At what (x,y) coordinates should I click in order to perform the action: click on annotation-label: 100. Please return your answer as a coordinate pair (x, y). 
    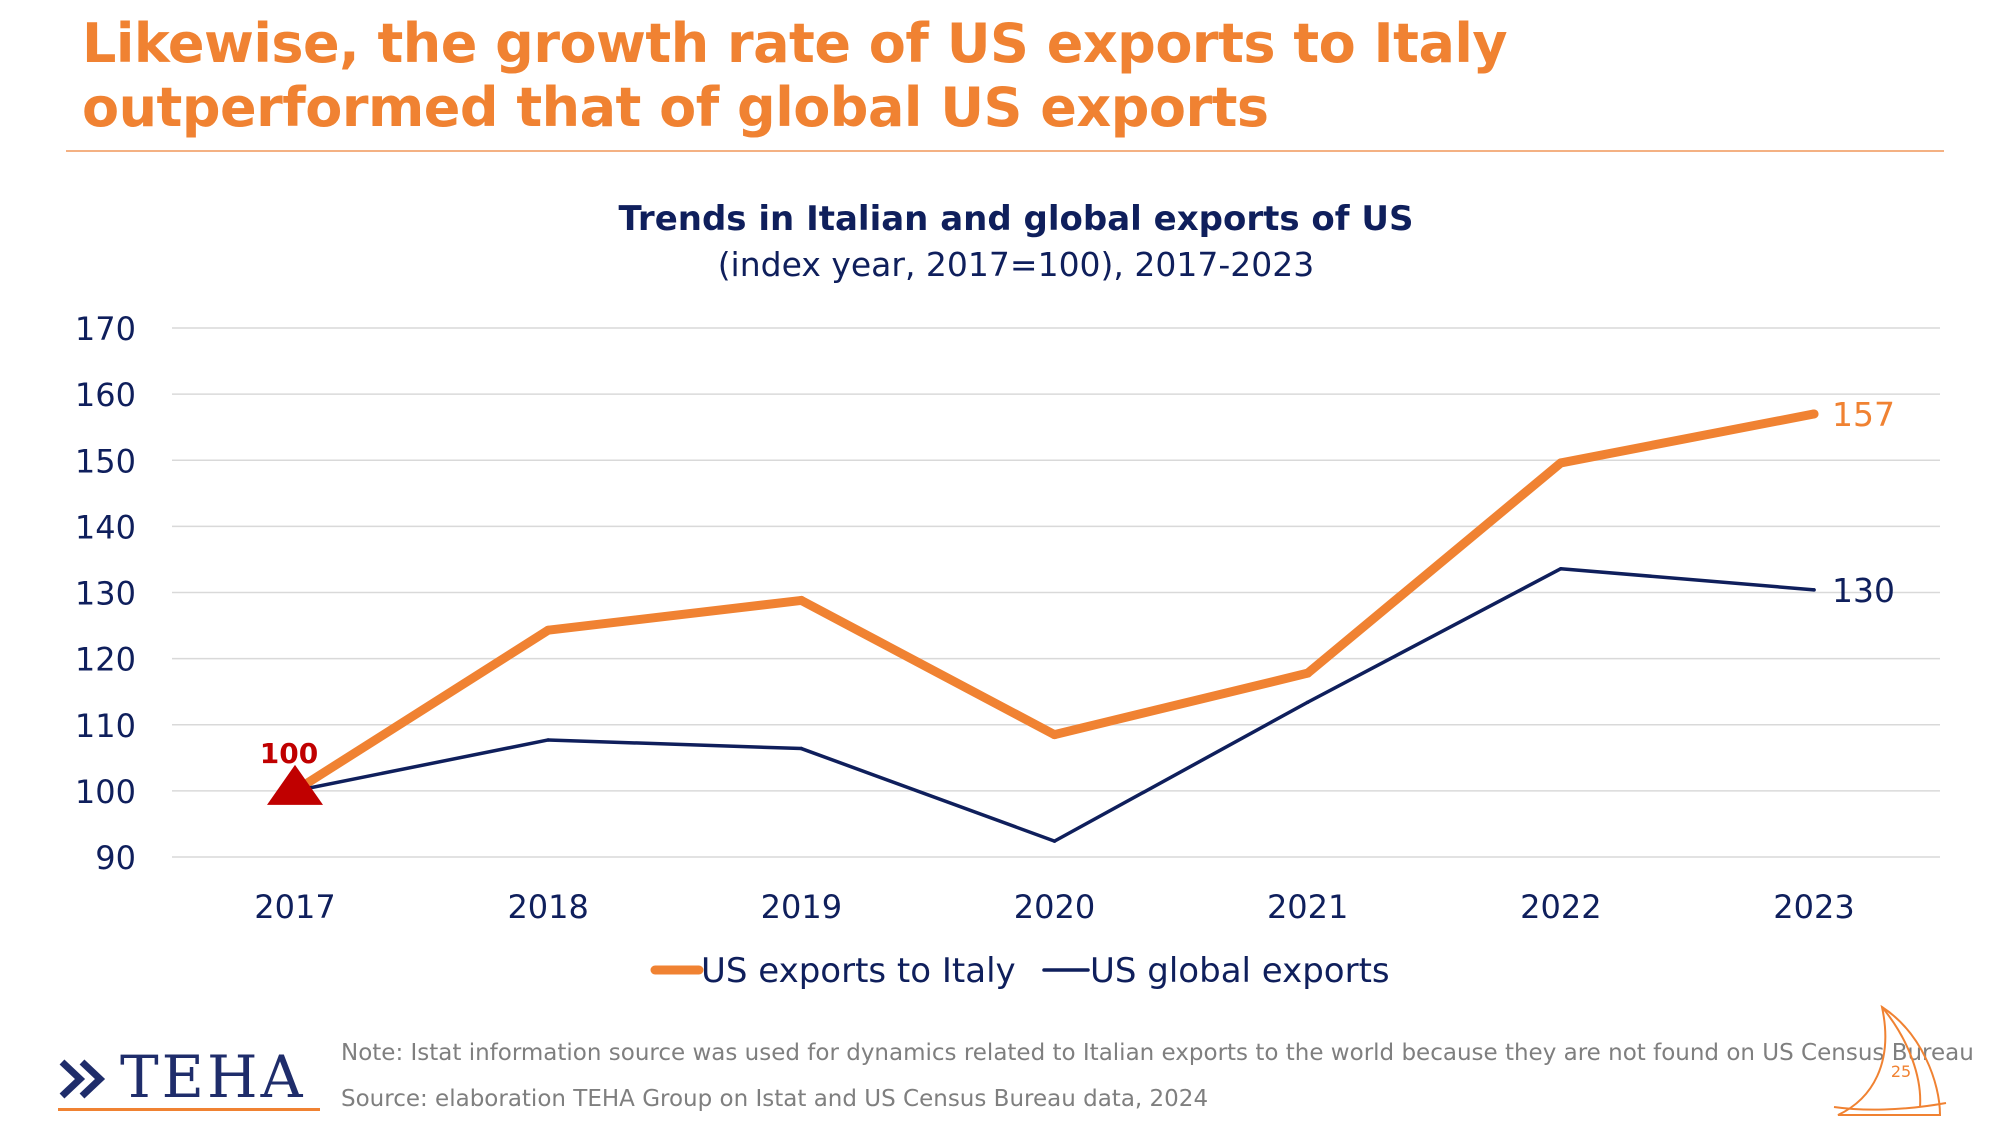
    Looking at the image, I should click on (289, 753).